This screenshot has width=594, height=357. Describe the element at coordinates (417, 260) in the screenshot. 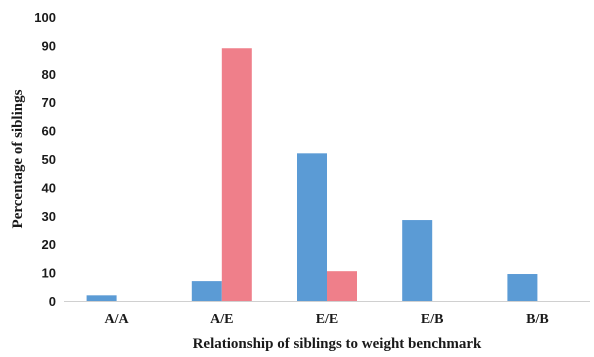

I see `bar-series1-e-b` at that location.